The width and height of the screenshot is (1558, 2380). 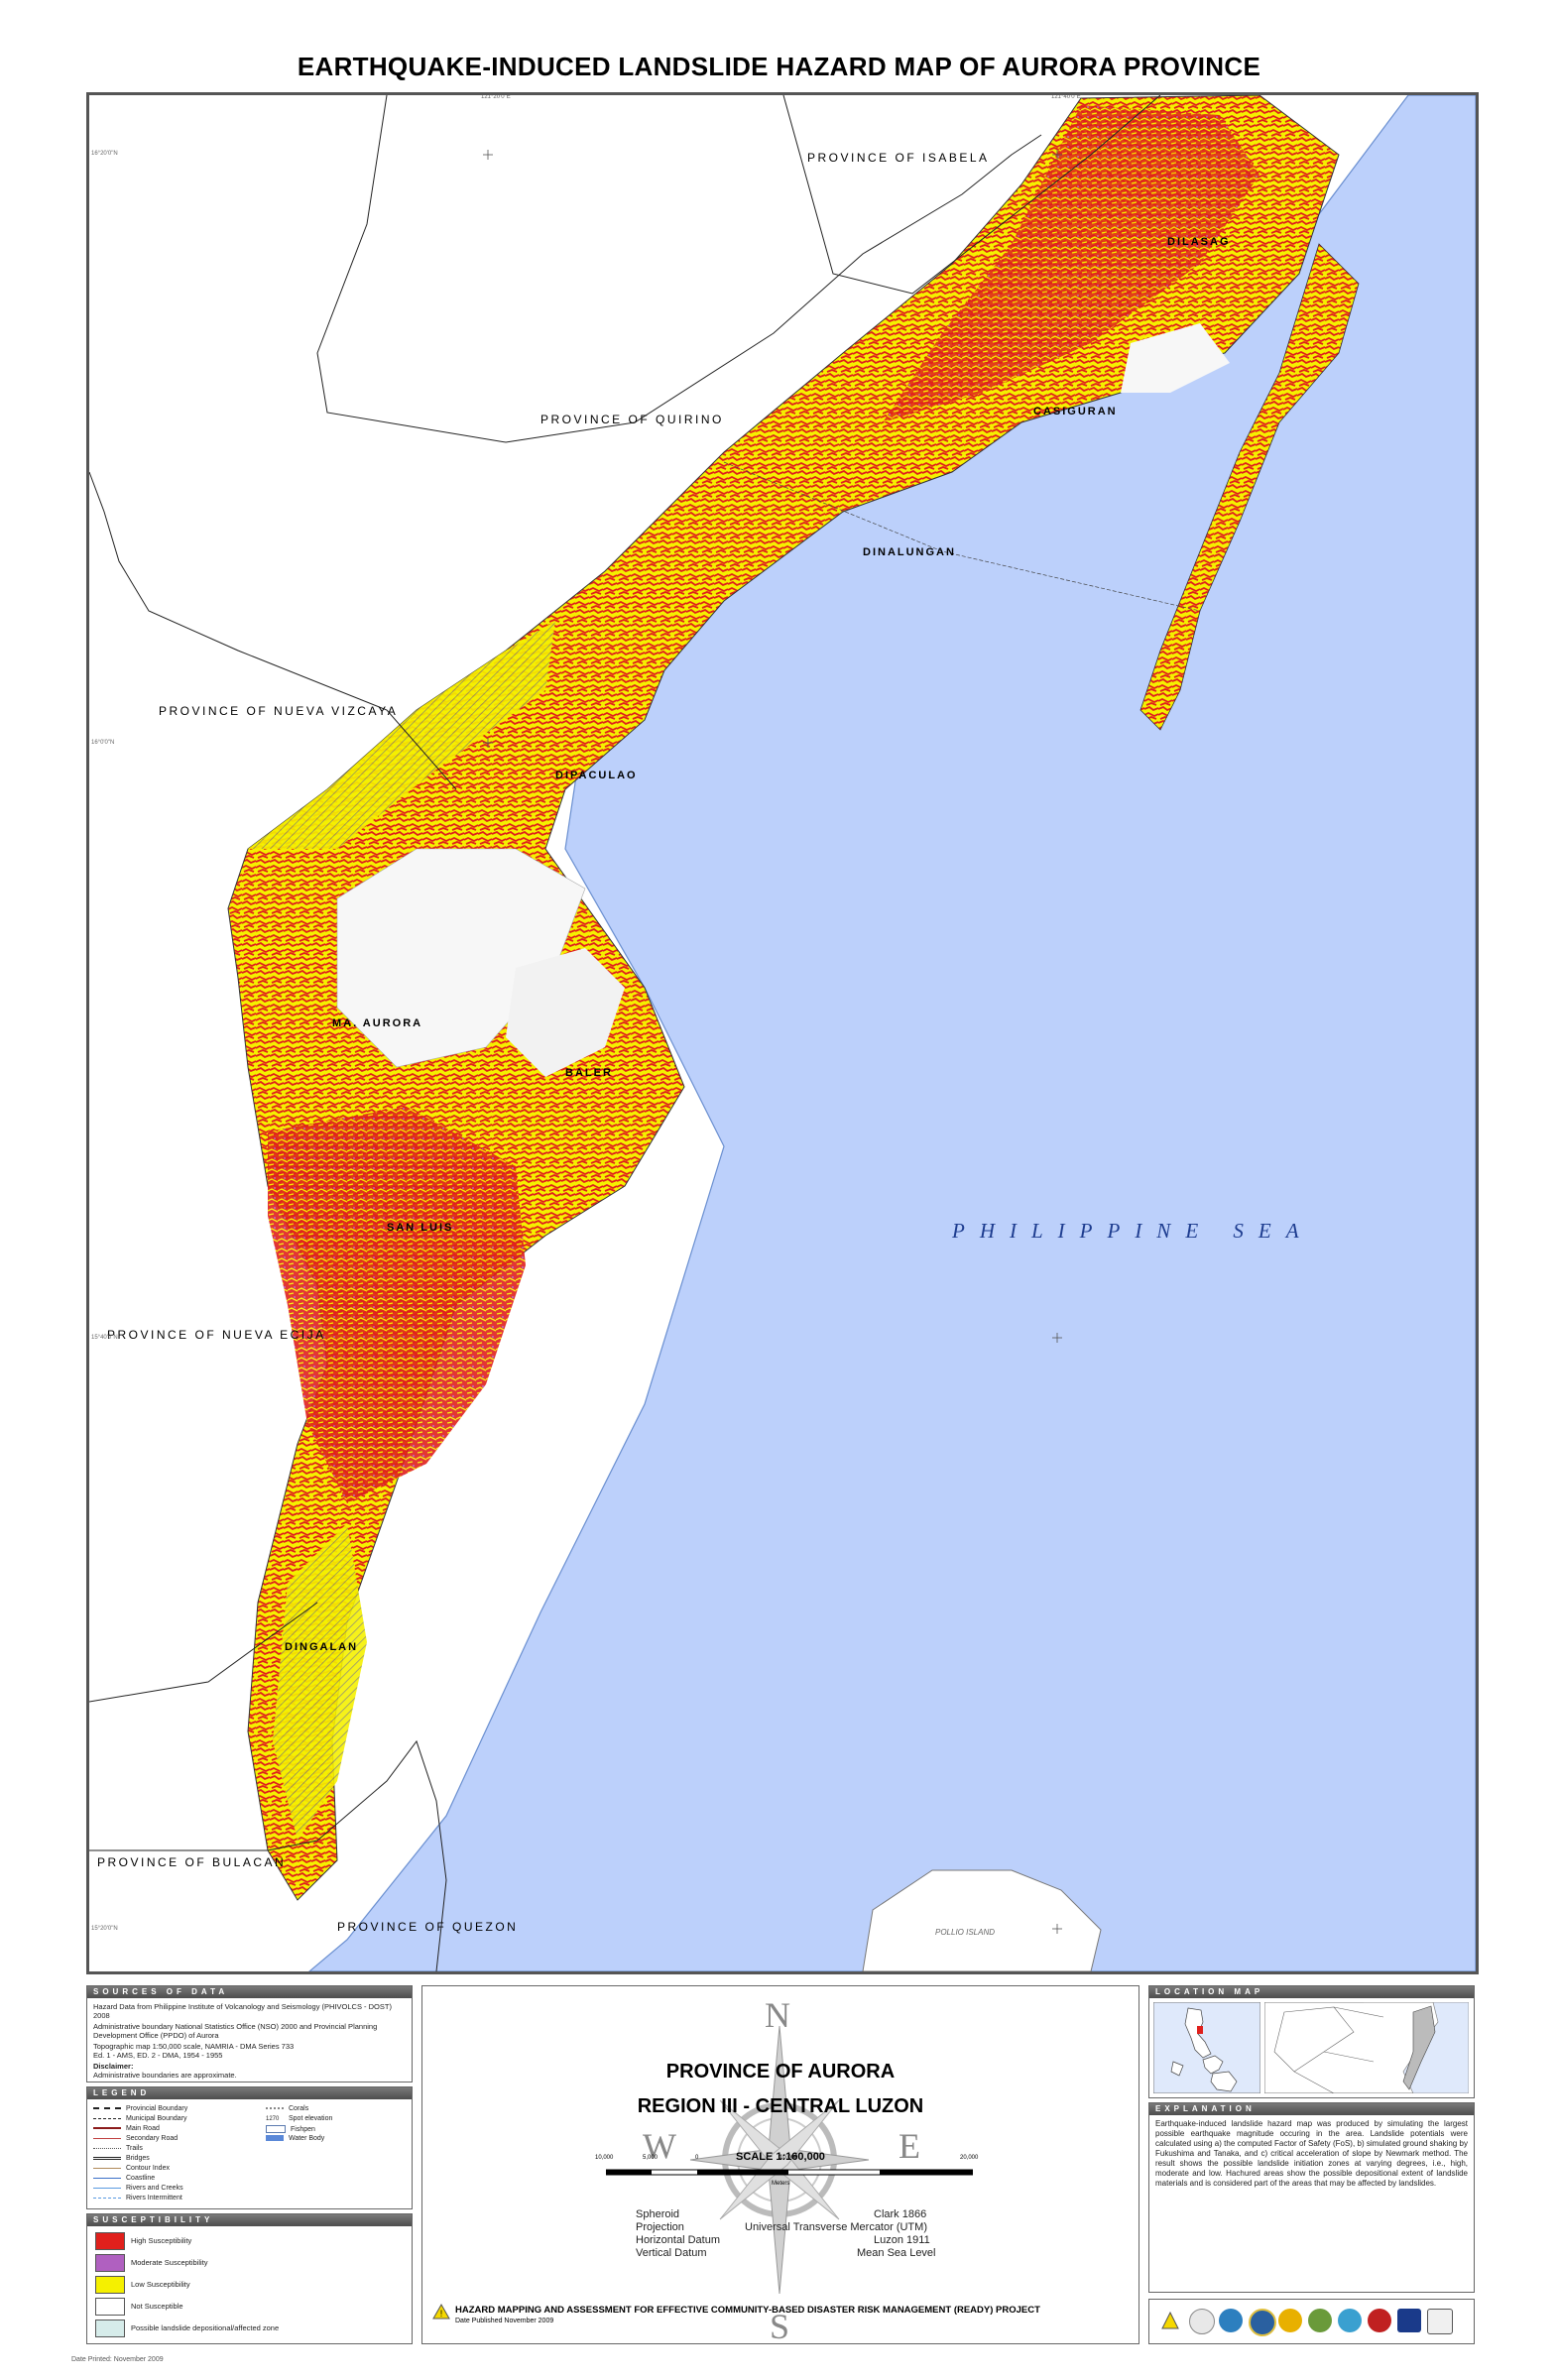 I want to click on ausaid-logo-icon, so click(x=1440, y=2321).